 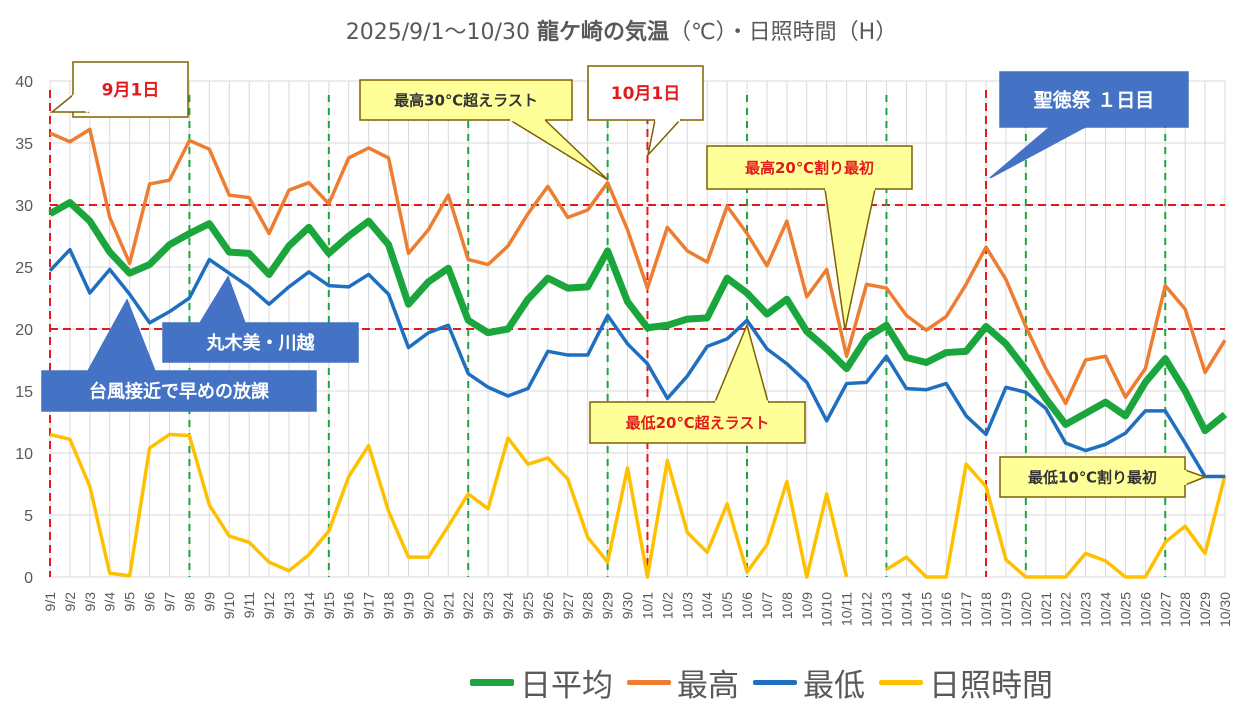 I want to click on callout-typhoon: 台風接近で早めの放課, so click(x=179, y=355).